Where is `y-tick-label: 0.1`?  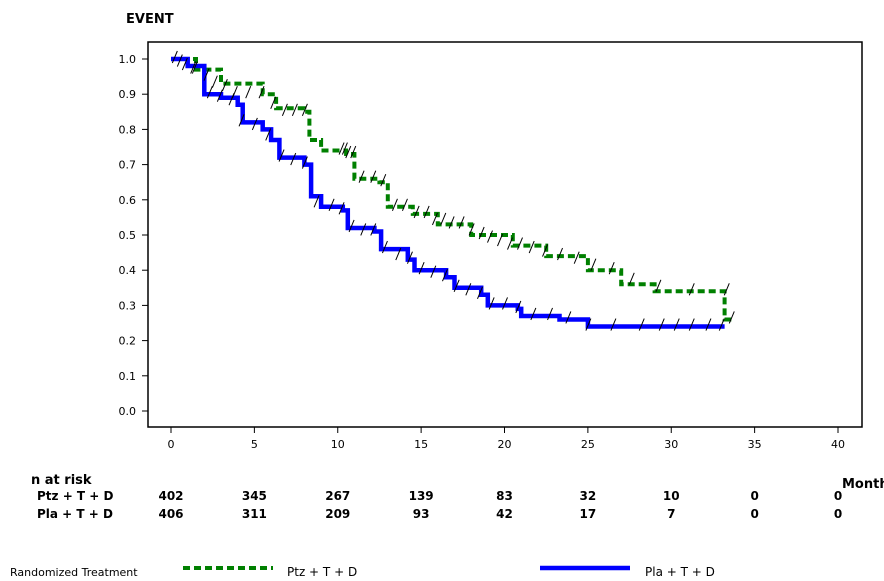 y-tick-label: 0.1 is located at coordinates (128, 376).